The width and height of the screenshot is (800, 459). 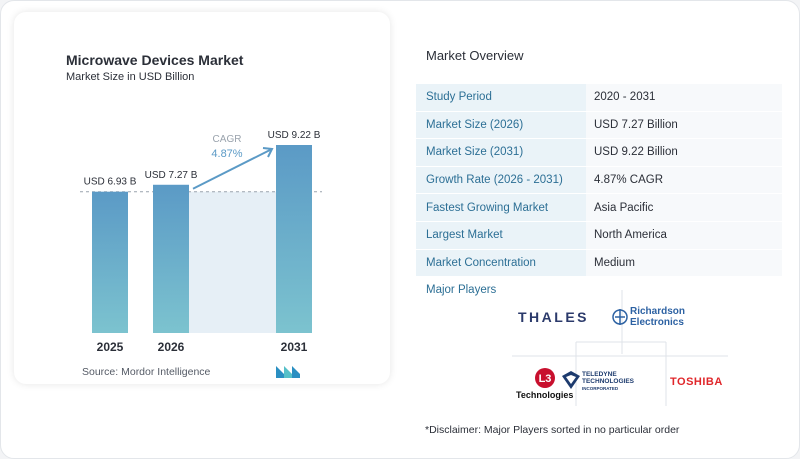 What do you see at coordinates (684, 263) in the screenshot?
I see `overview-value: Medium` at bounding box center [684, 263].